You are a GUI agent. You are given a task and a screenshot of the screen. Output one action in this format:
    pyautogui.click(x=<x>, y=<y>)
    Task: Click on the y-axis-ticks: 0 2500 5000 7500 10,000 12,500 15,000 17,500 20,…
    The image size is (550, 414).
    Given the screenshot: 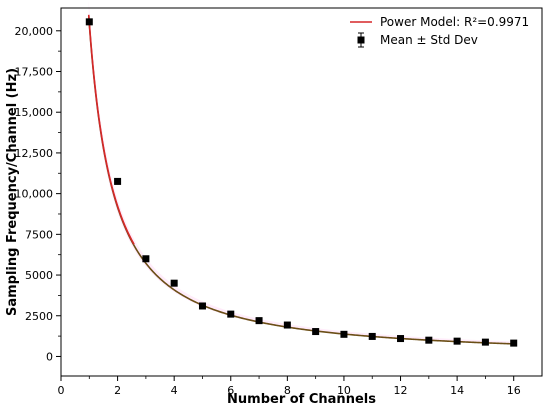 What is the action you would take?
    pyautogui.click(x=38, y=194)
    